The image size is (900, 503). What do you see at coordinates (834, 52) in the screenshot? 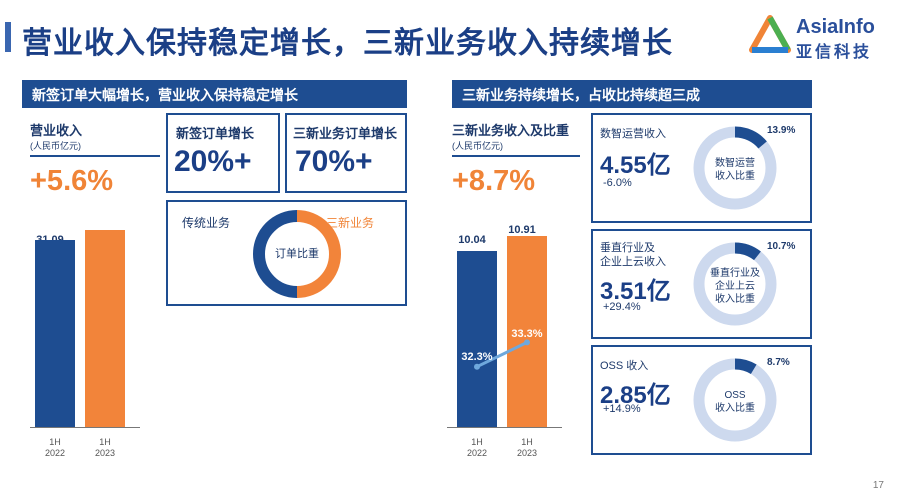
I see `logo-text-cn: 亚信科技` at bounding box center [834, 52].